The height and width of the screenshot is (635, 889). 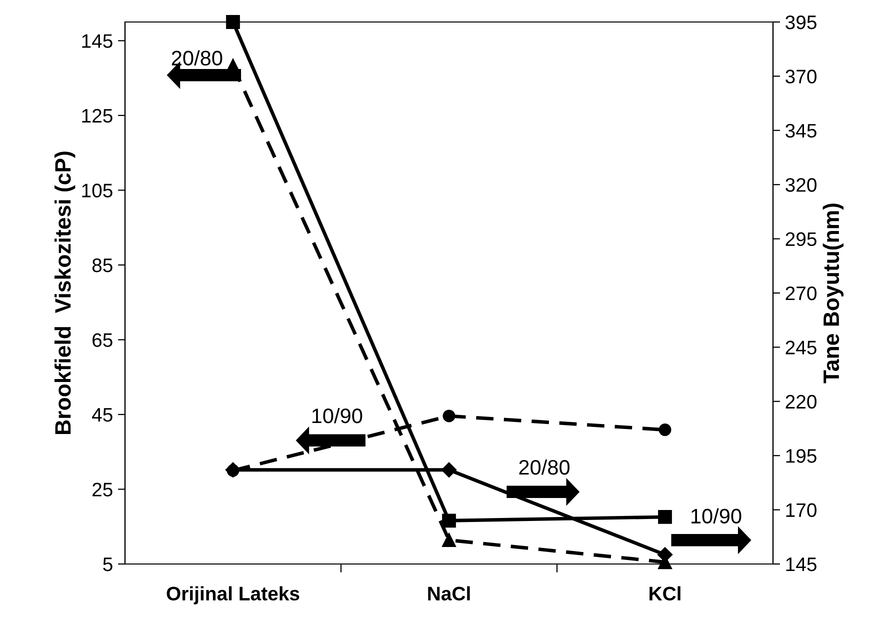 I want to click on y2-tick-label: 220, so click(x=801, y=401).